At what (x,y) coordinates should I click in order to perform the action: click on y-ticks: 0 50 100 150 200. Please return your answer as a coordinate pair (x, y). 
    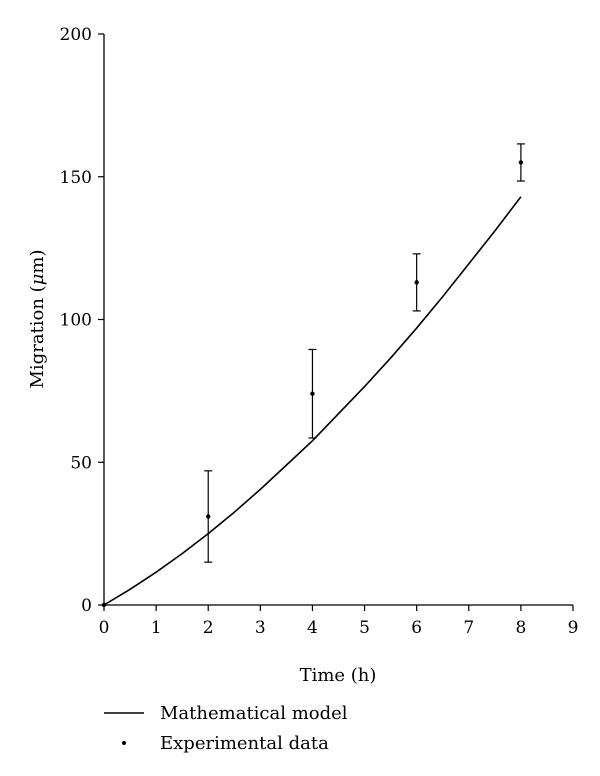
    Looking at the image, I should click on (82, 320).